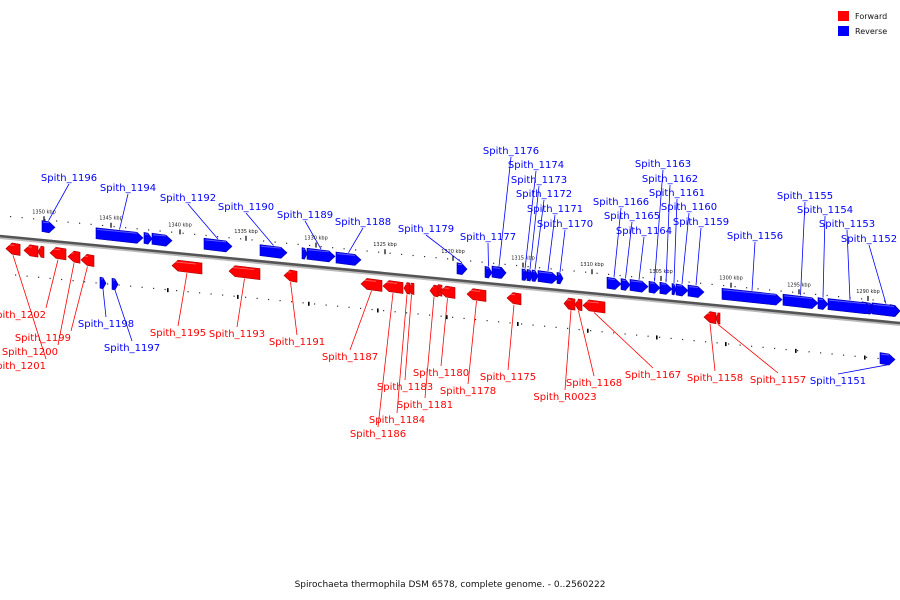 The height and width of the screenshot is (600, 900). What do you see at coordinates (592, 265) in the screenshot?
I see `scale-tick-label: 1310 kbp` at bounding box center [592, 265].